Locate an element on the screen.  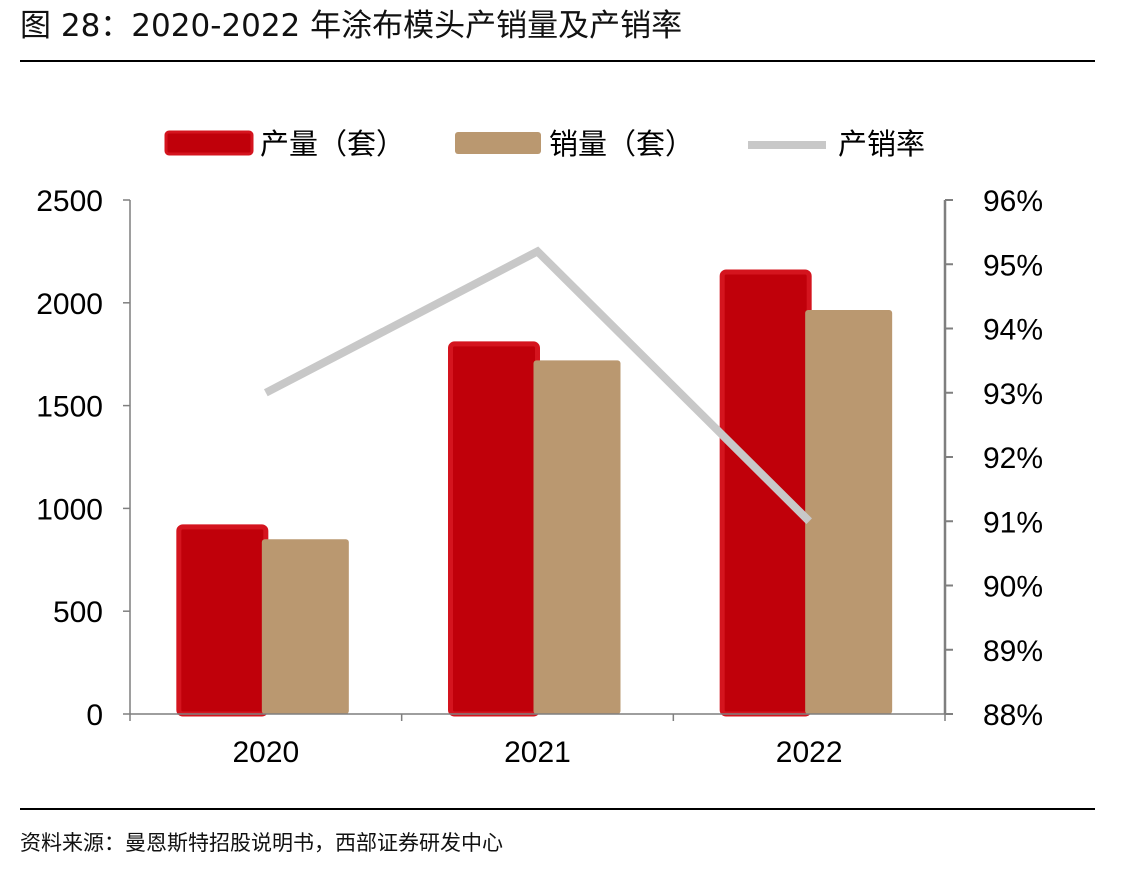
y-right-tick-label: 89% is located at coordinates (1013, 651).